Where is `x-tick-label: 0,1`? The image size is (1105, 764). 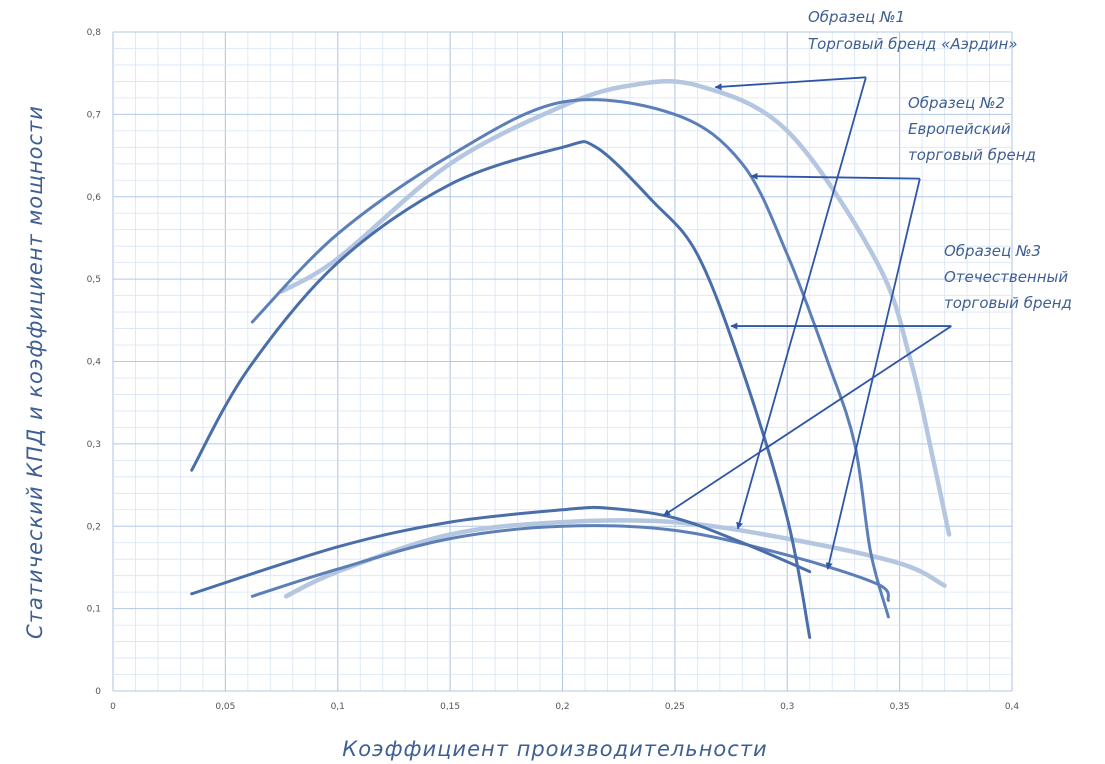
x-tick-label: 0,1 is located at coordinates (338, 707).